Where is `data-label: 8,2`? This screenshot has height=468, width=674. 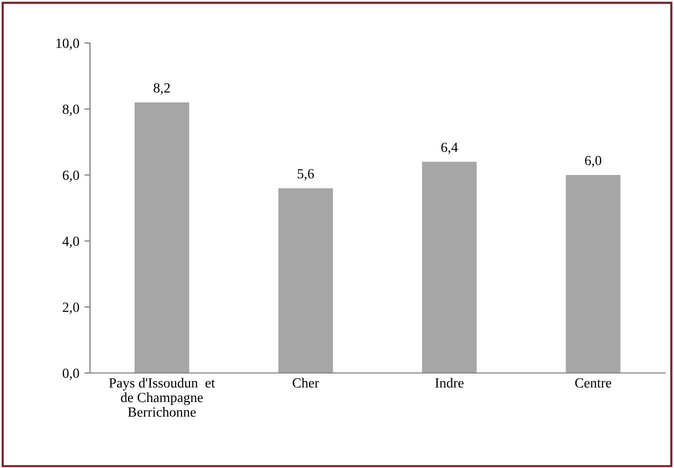 data-label: 8,2 is located at coordinates (162, 89).